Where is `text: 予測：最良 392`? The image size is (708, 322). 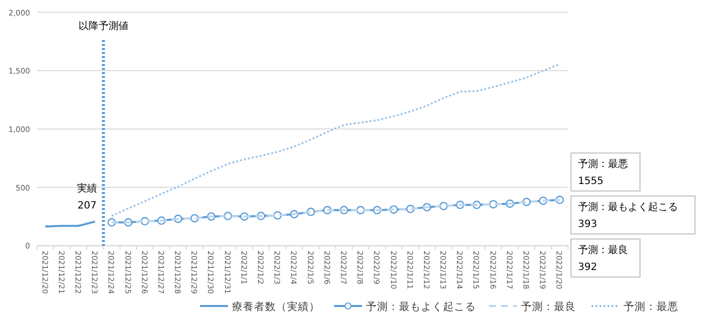 text: 予測：最良 392 is located at coordinates (603, 258).